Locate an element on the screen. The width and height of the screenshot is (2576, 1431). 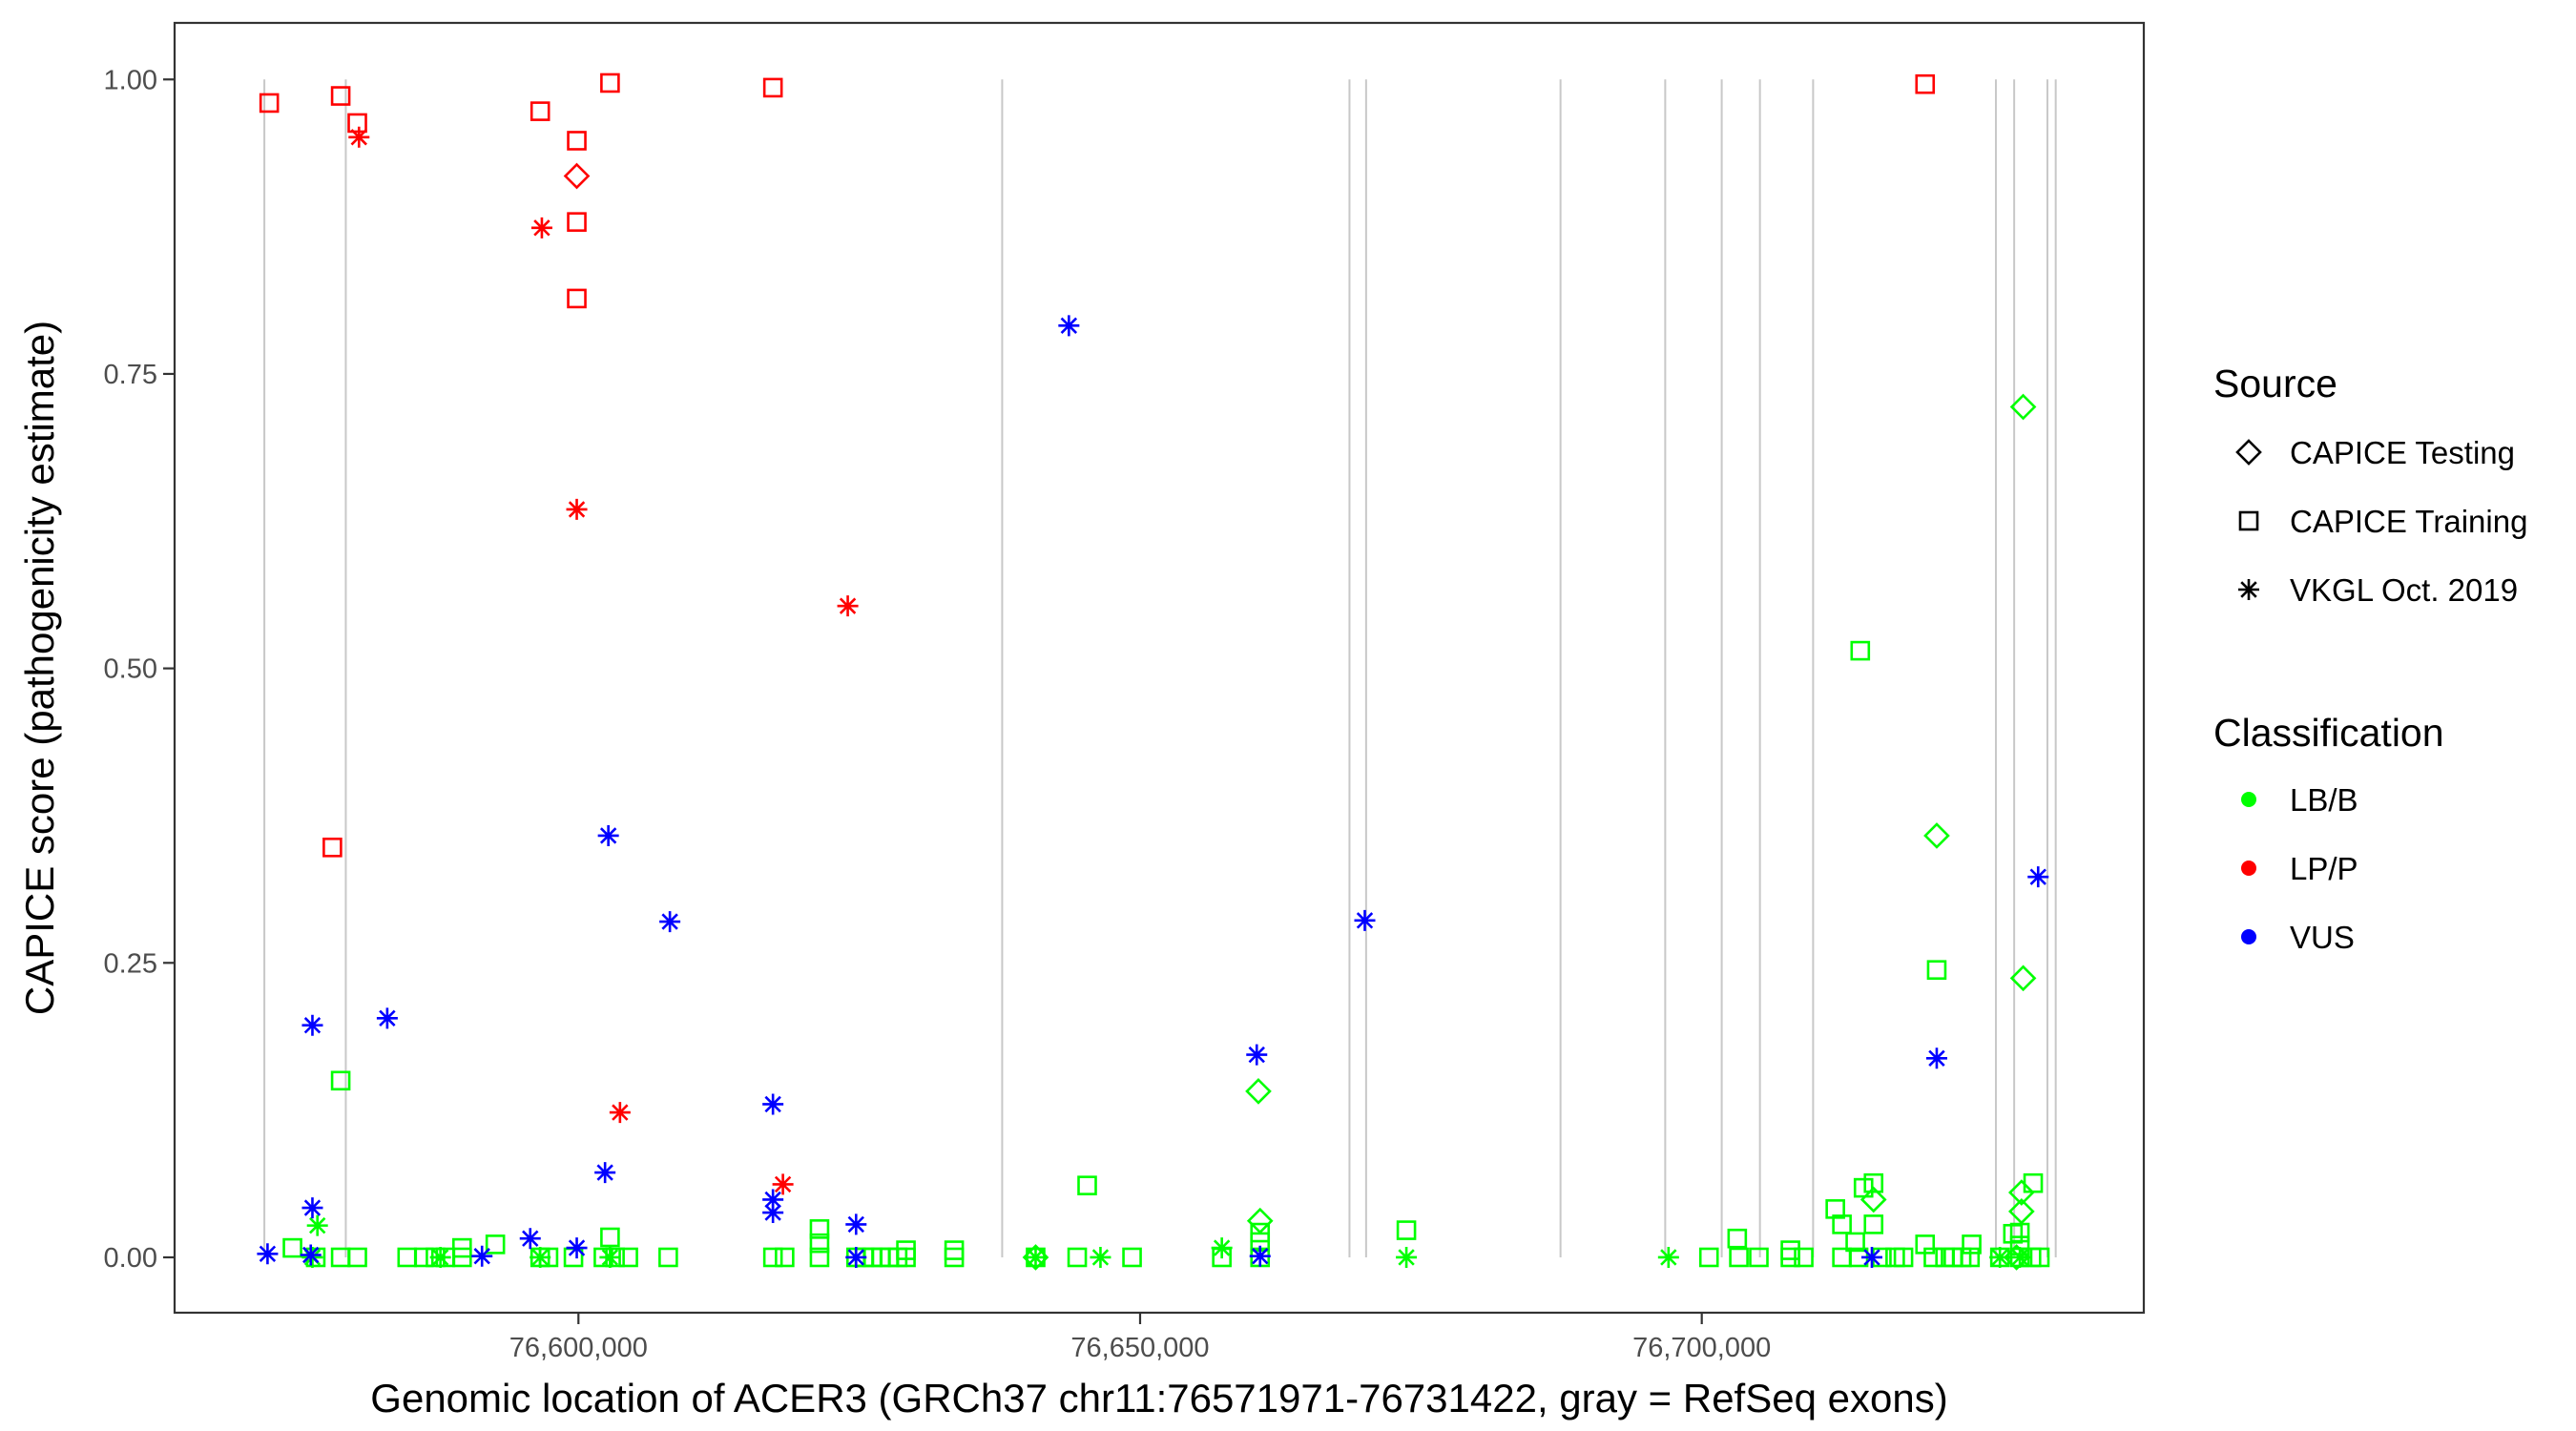
y-tick-label: 0.25 is located at coordinates (130, 963).